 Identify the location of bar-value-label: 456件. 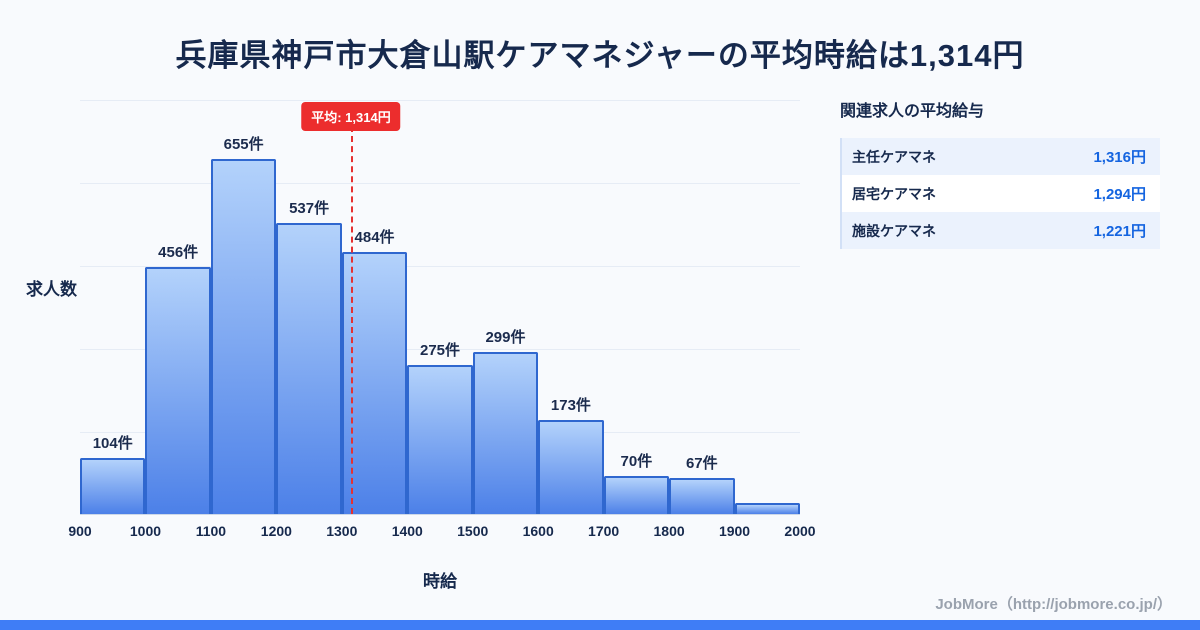
(178, 252).